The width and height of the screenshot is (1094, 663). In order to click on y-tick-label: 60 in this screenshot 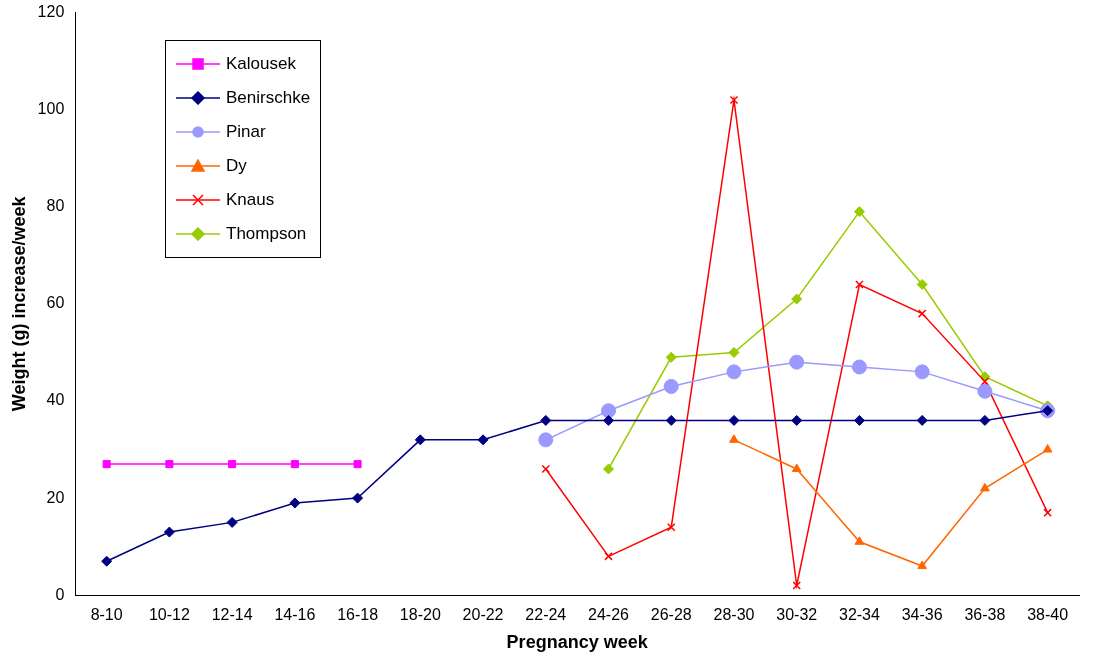, I will do `click(55, 303)`.